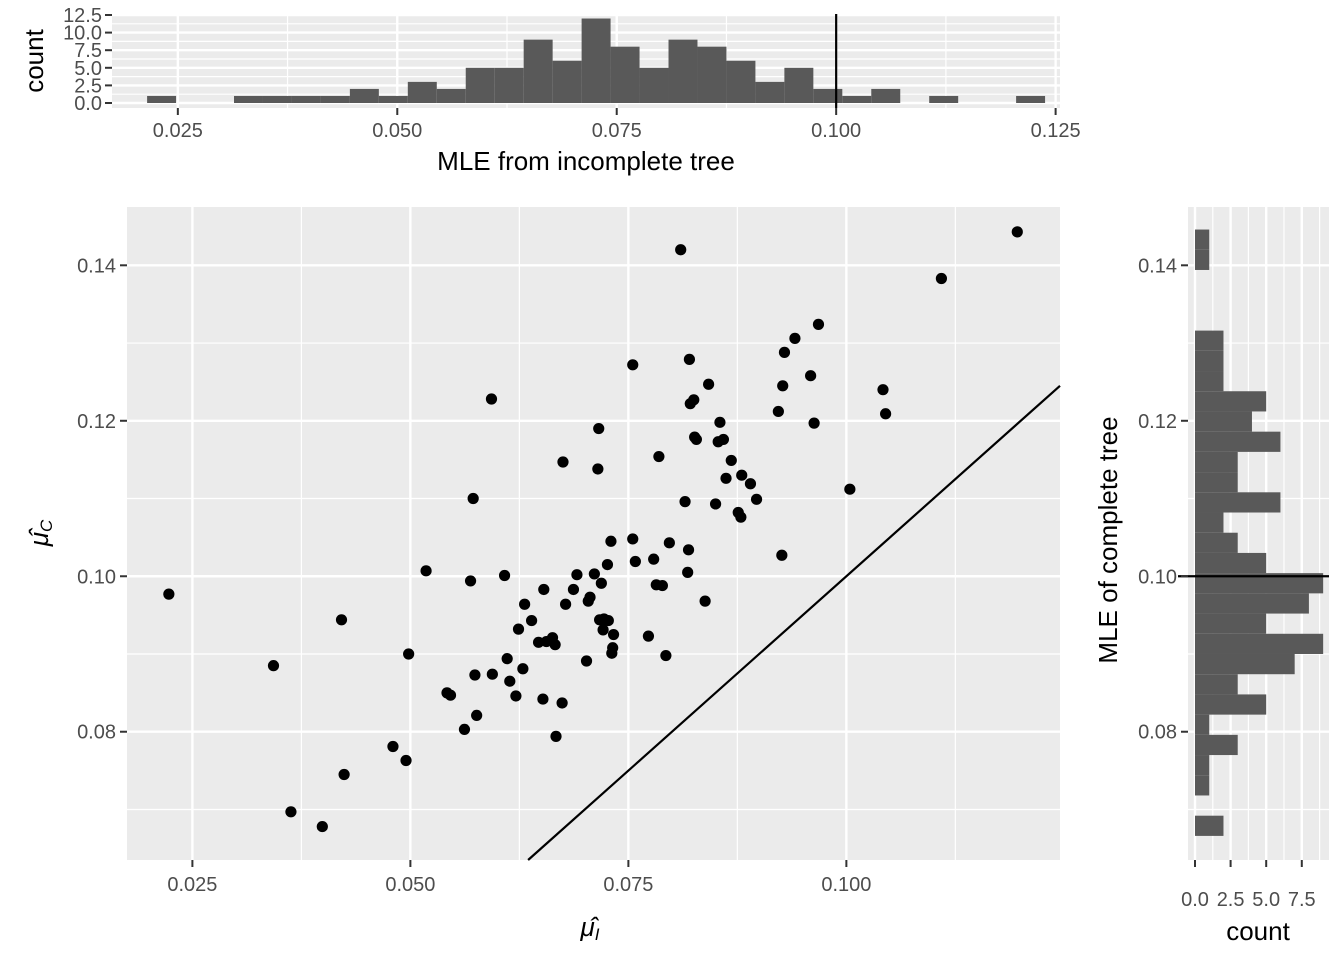 This screenshot has height=960, width=1344. I want to click on scatter-y-ticks: 0.08 0.10 0.12 0.14, so click(102, 499).